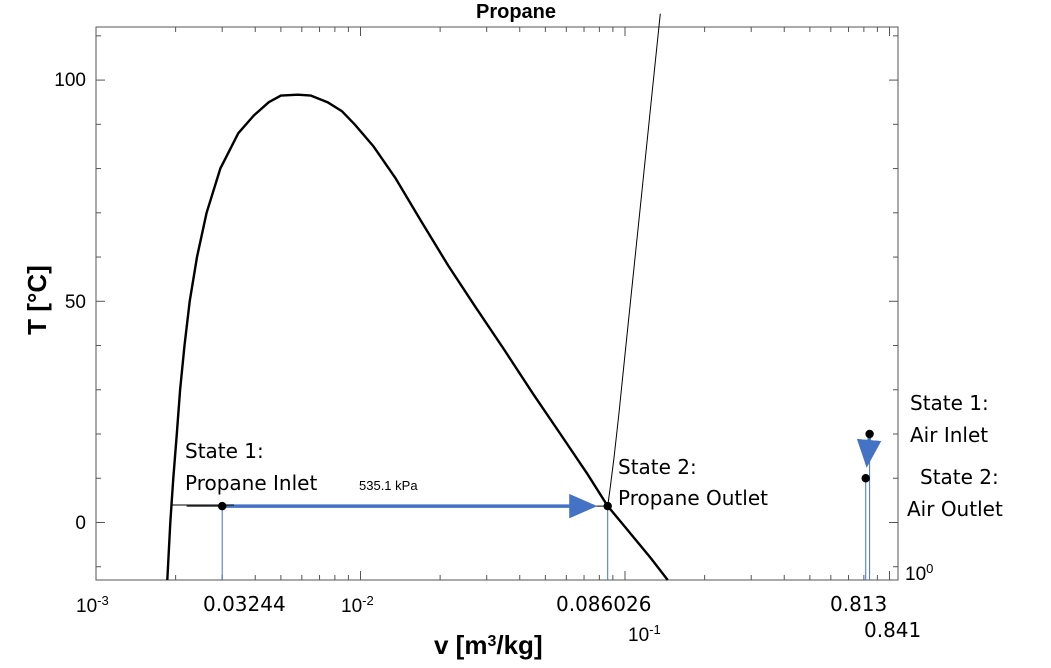  Describe the element at coordinates (80, 523) in the screenshot. I see `y-tick-label: 0` at that location.